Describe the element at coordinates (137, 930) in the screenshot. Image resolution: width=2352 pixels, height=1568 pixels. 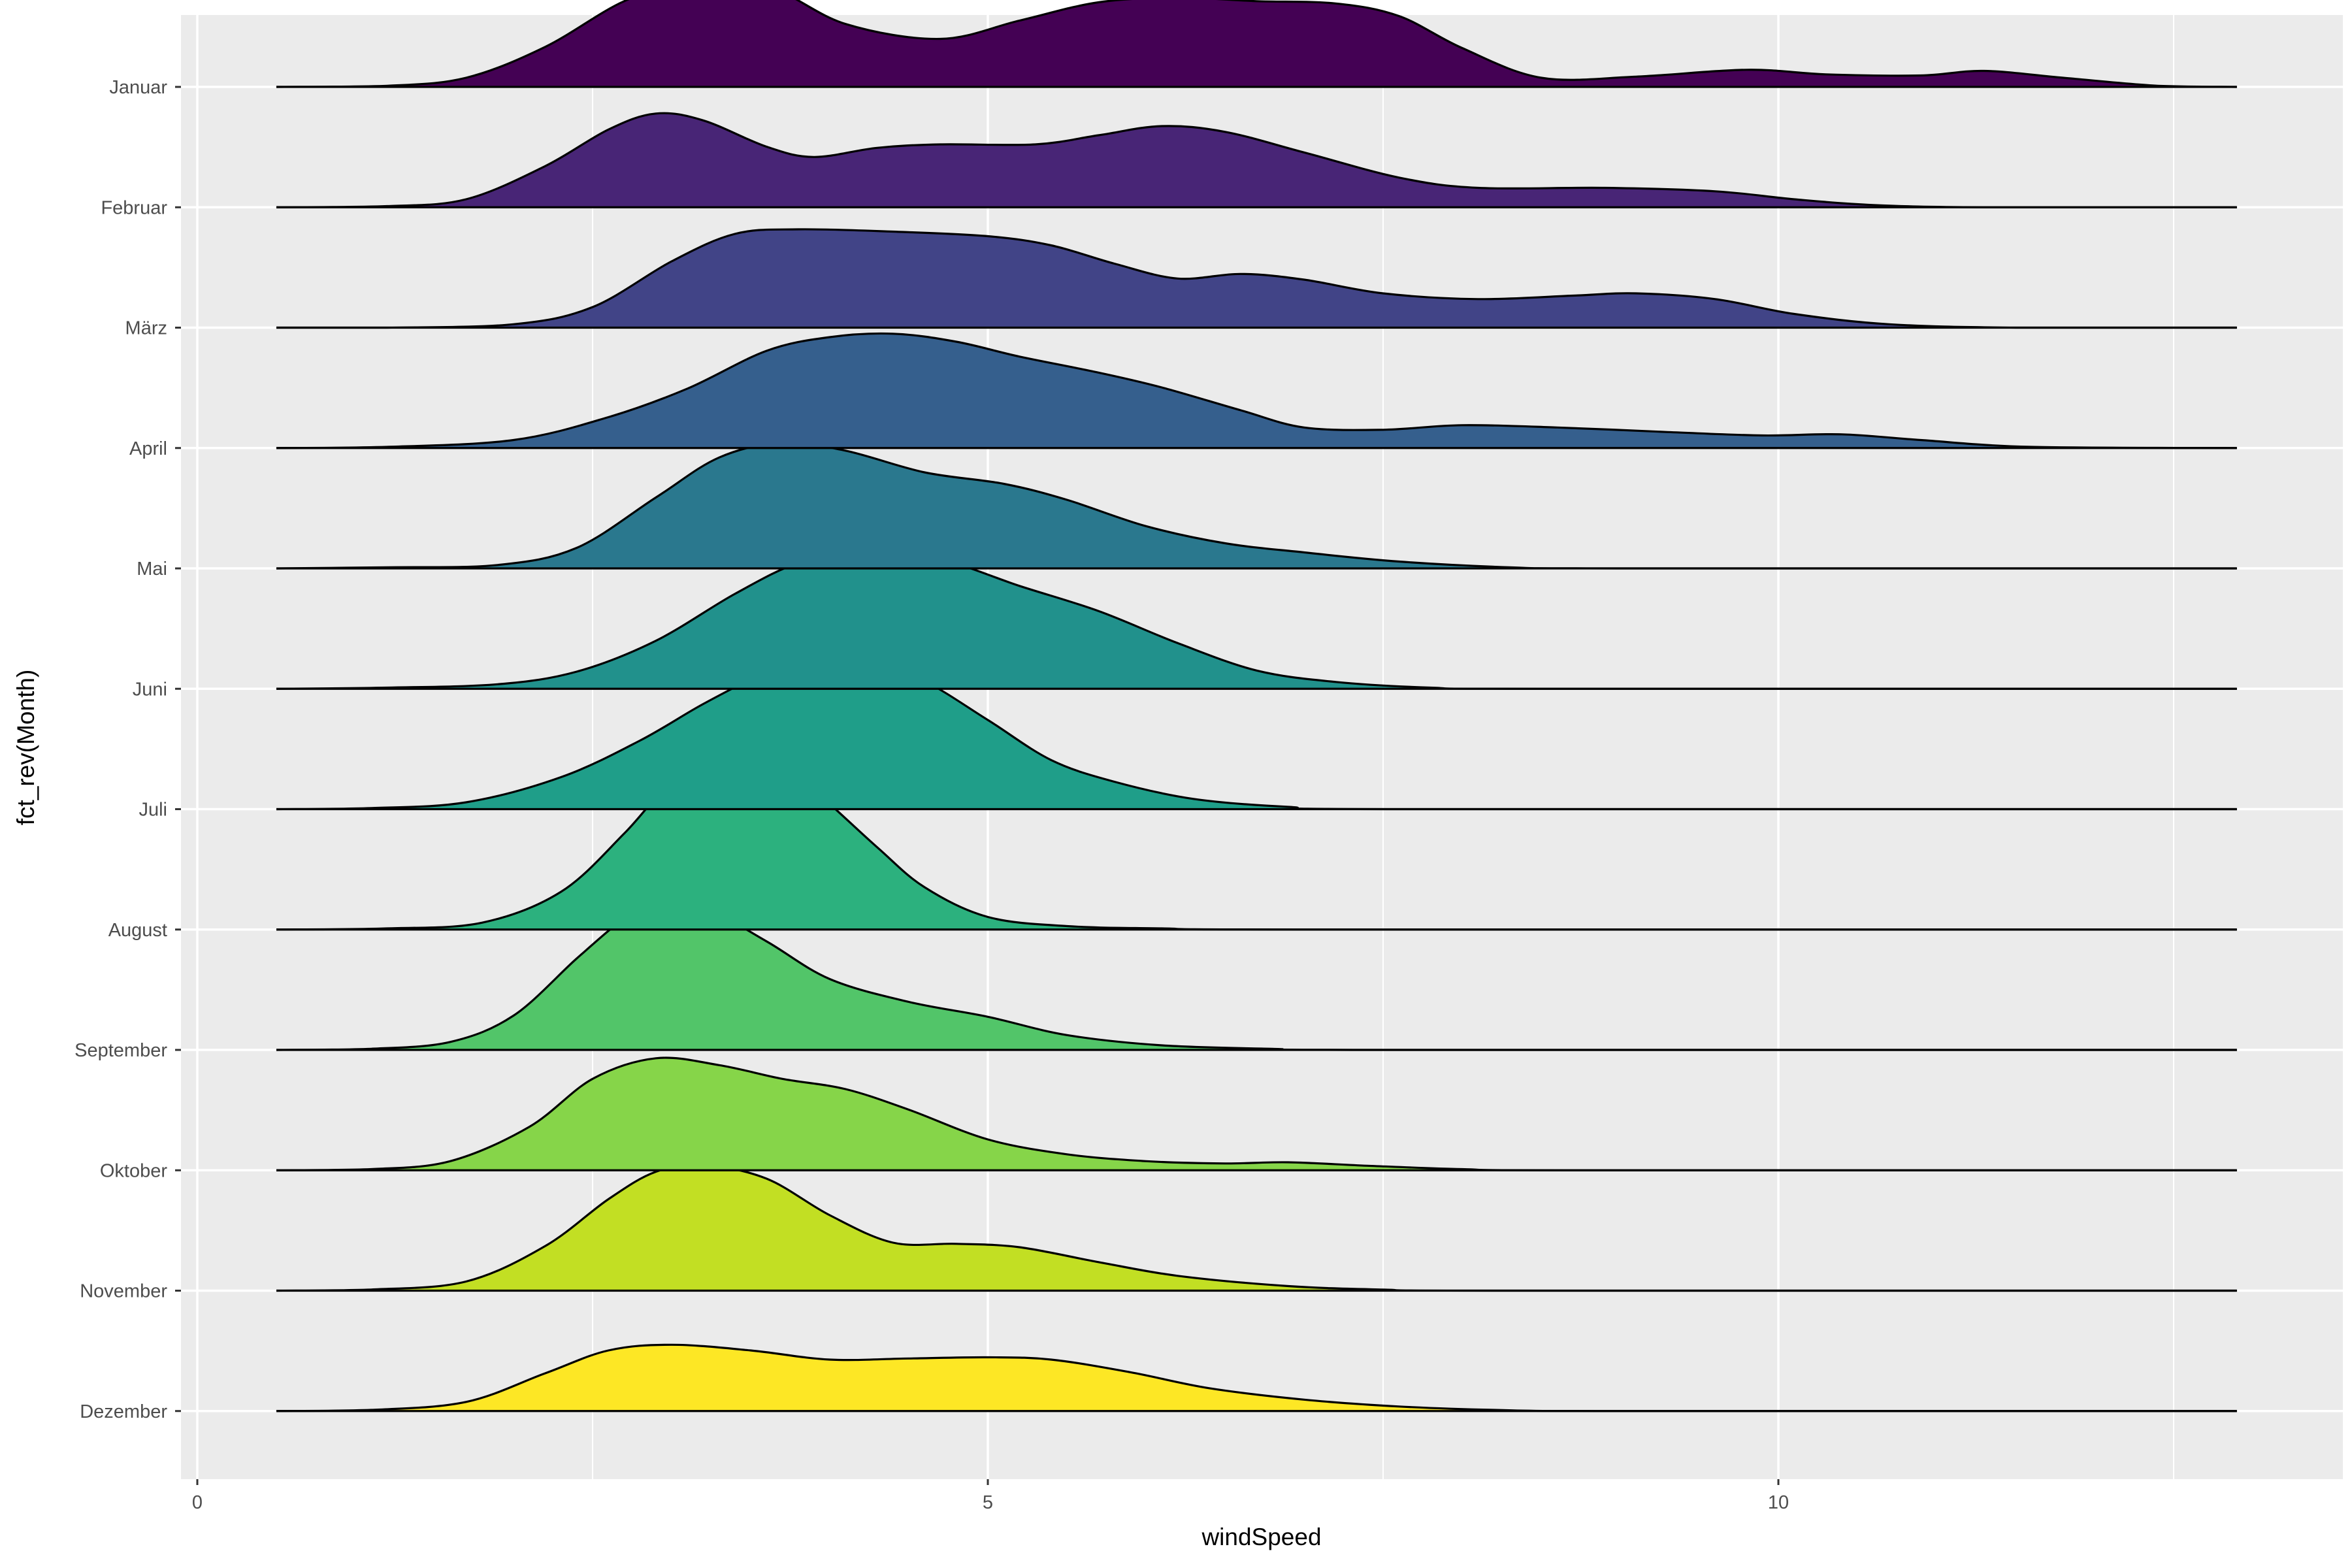
I see `y-tick-label: August` at that location.